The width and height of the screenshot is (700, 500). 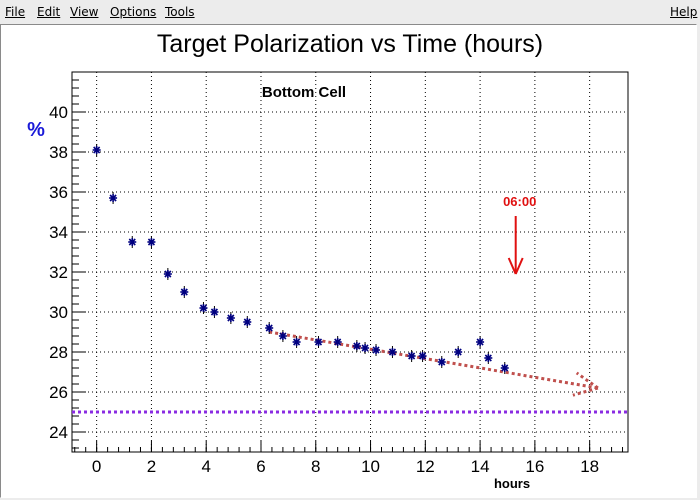 I want to click on x-tick-label: 0, so click(x=96, y=466).